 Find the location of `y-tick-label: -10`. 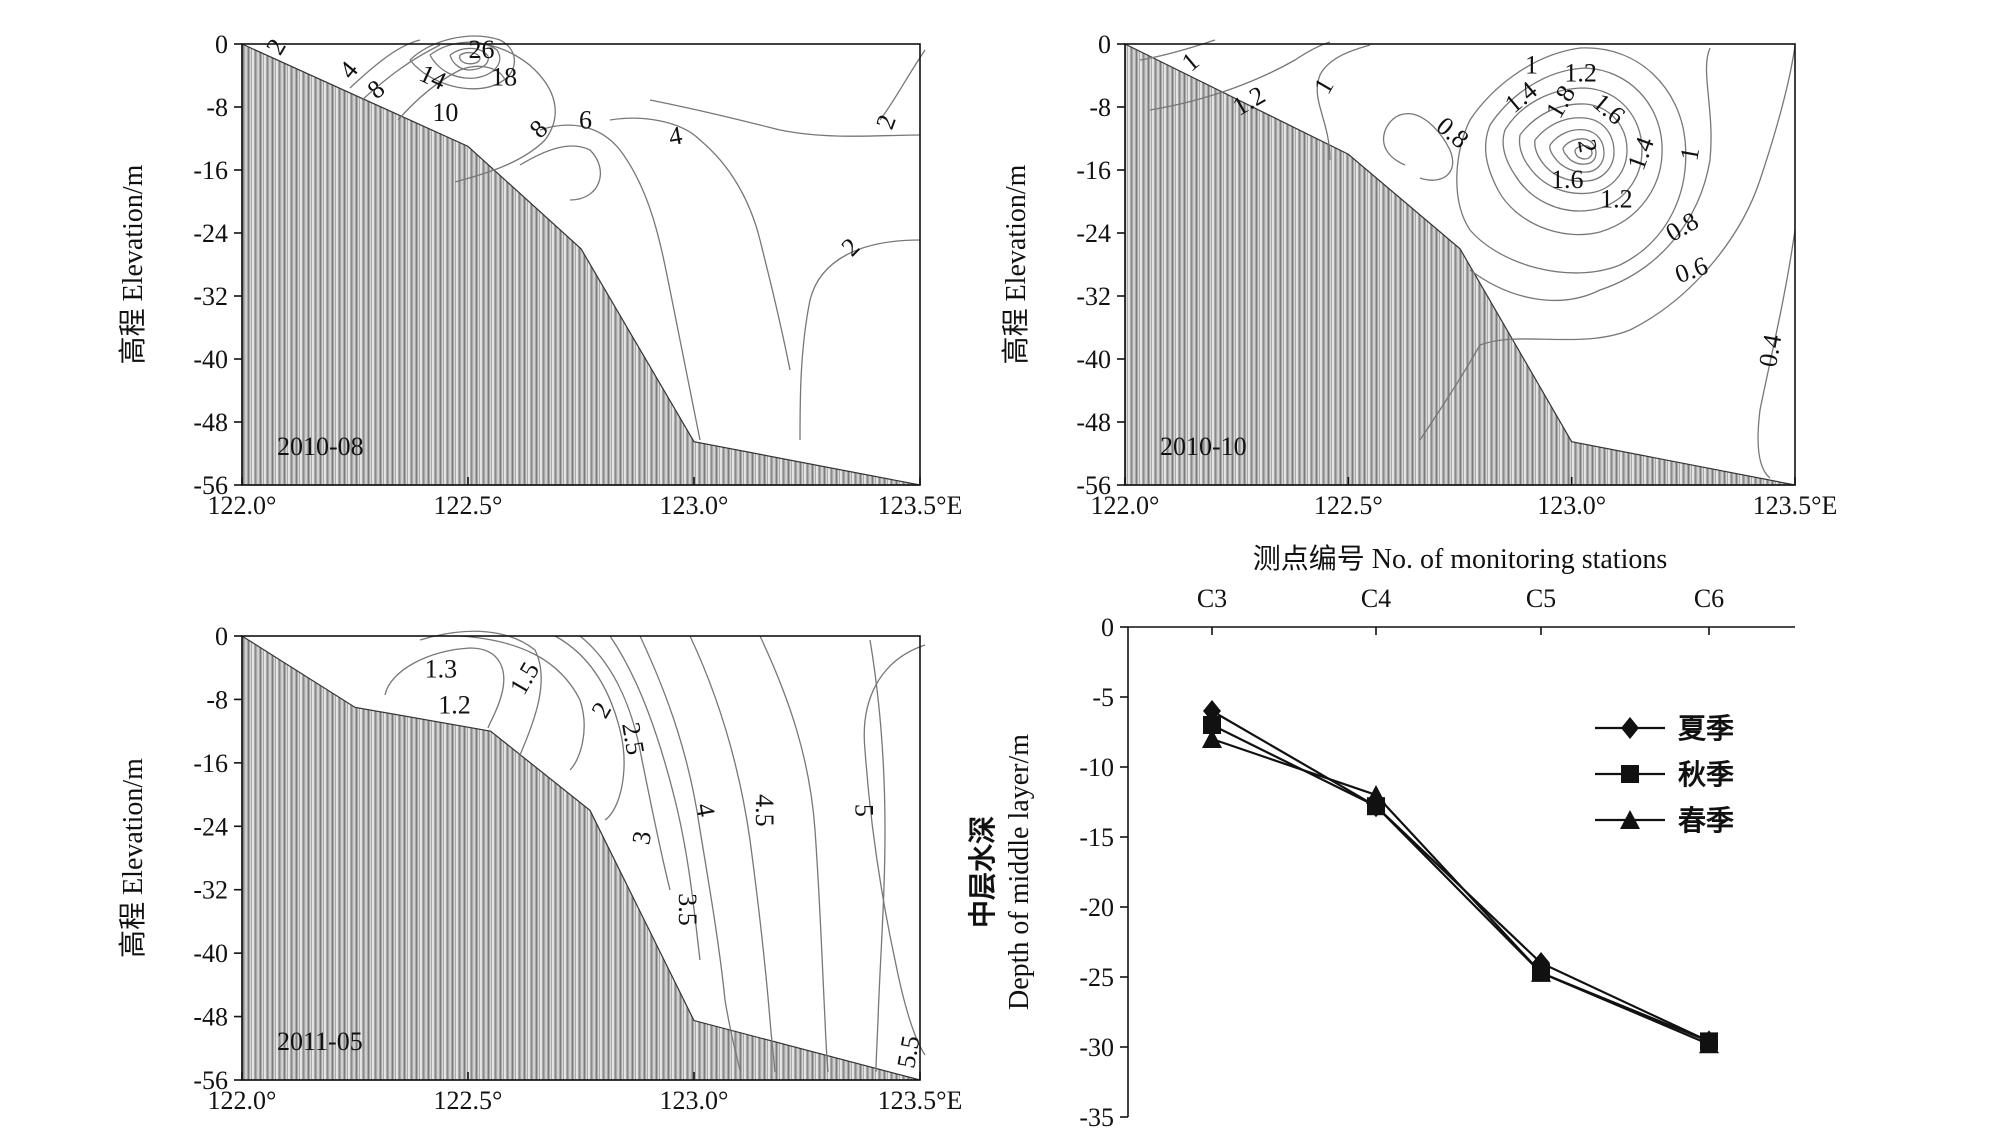

y-tick-label: -10 is located at coordinates (1096, 767).